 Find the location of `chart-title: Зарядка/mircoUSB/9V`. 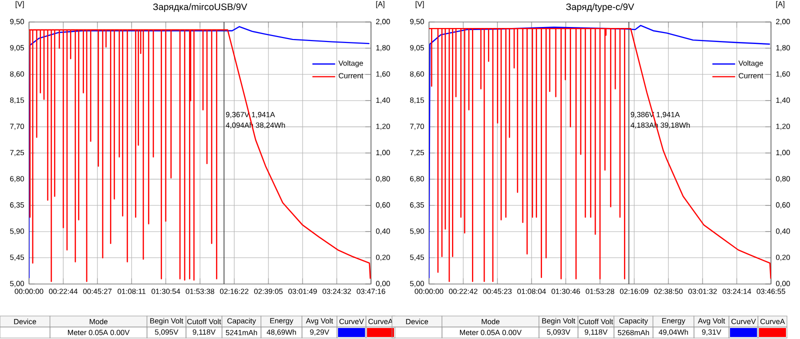

chart-title: Зарядка/mircoUSB/9V is located at coordinates (200, 7).